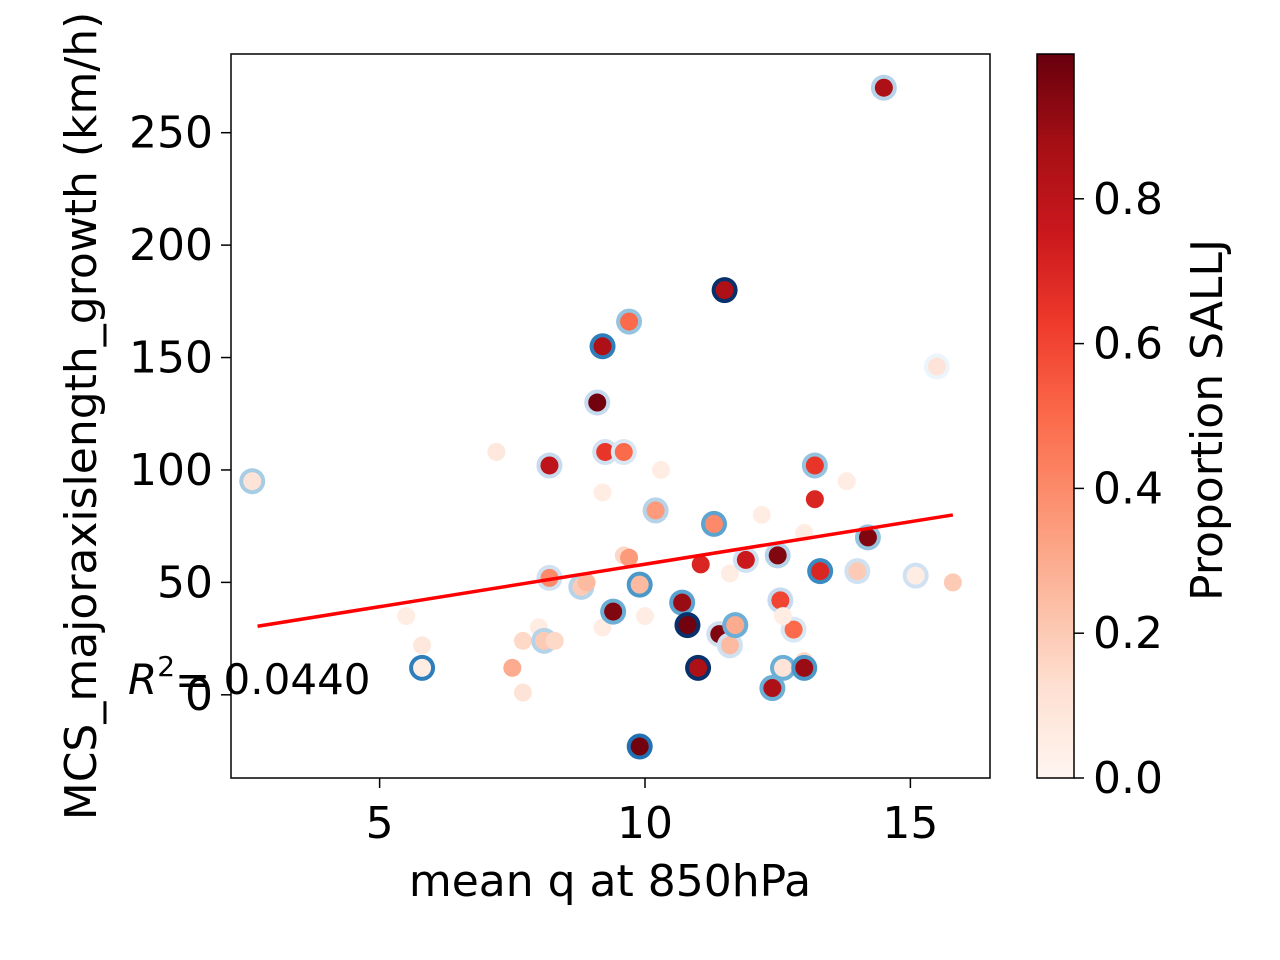 The image size is (1280, 960). Describe the element at coordinates (171, 470) in the screenshot. I see `y-tick-label-2: 100` at that location.